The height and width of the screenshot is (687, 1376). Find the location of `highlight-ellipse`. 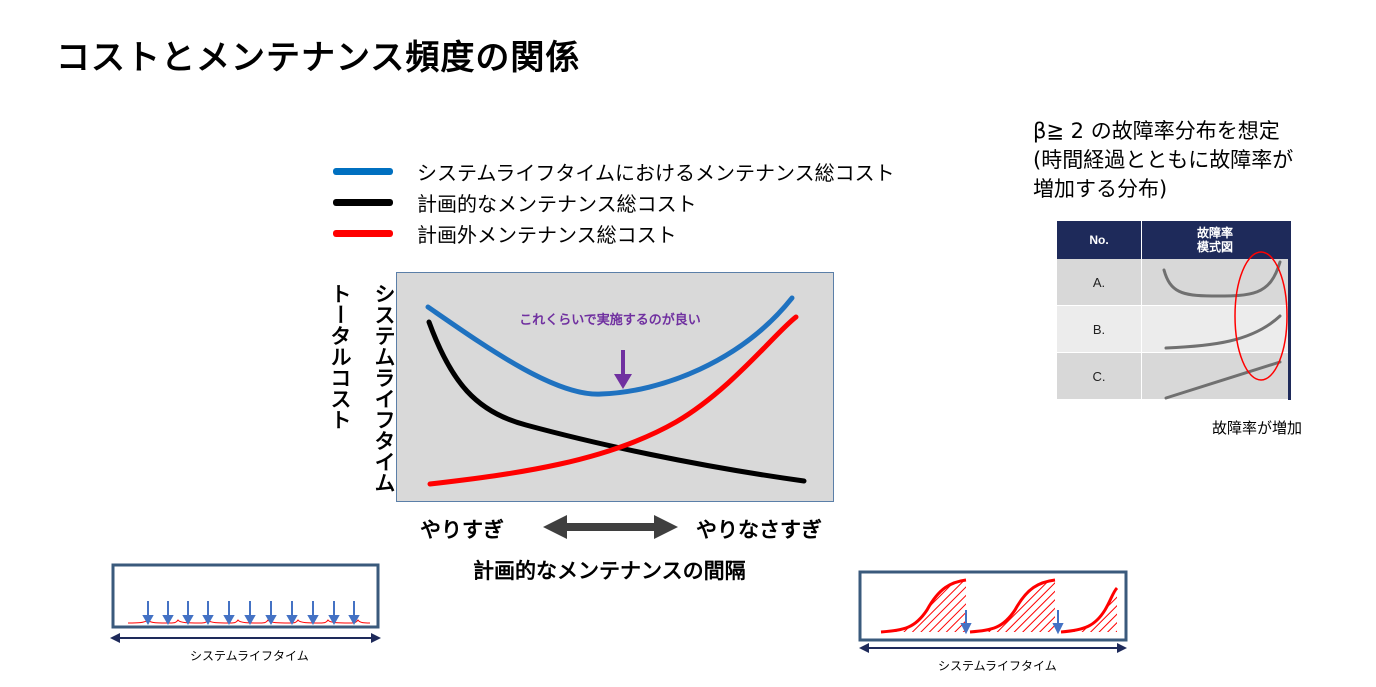

highlight-ellipse is located at coordinates (1261, 316).